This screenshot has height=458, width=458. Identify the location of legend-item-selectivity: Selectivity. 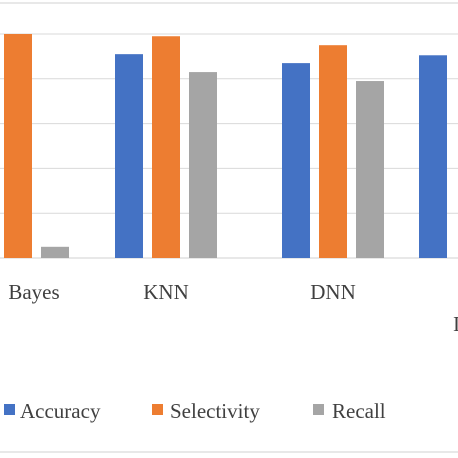
(206, 411).